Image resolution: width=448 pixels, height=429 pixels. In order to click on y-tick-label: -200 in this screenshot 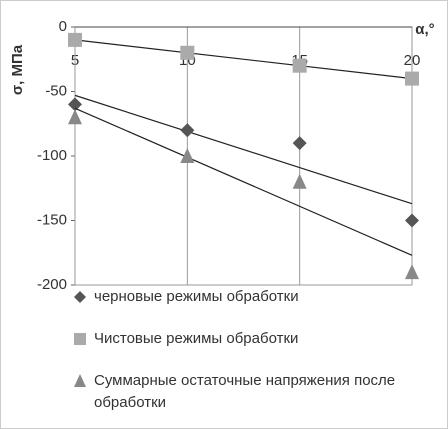, I will do `click(52, 284)`.